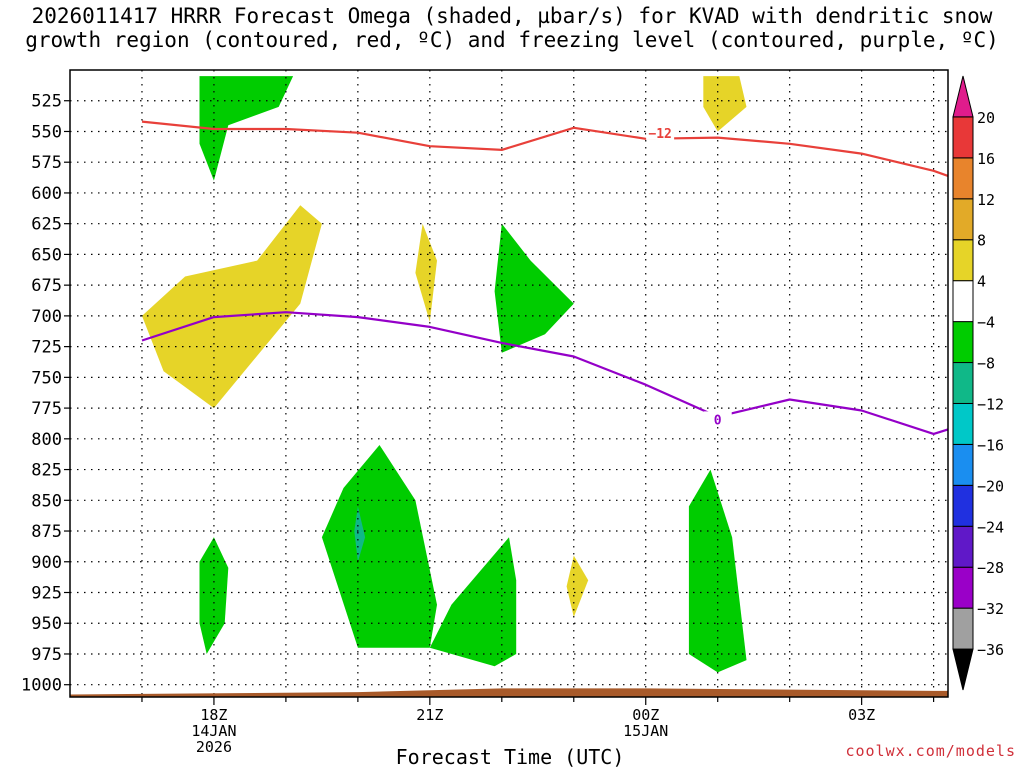 This screenshot has width=1024, height=768. I want to click on x-tick-label: 2026, so click(214, 747).